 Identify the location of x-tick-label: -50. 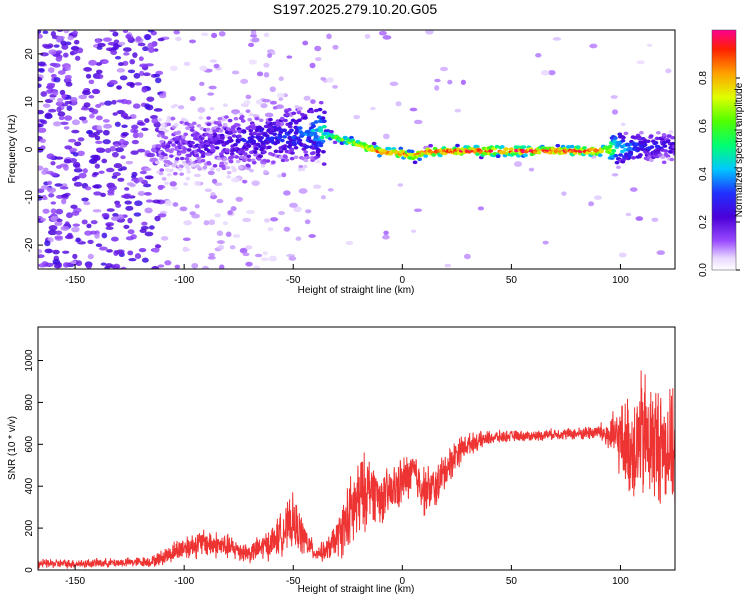
(293, 280).